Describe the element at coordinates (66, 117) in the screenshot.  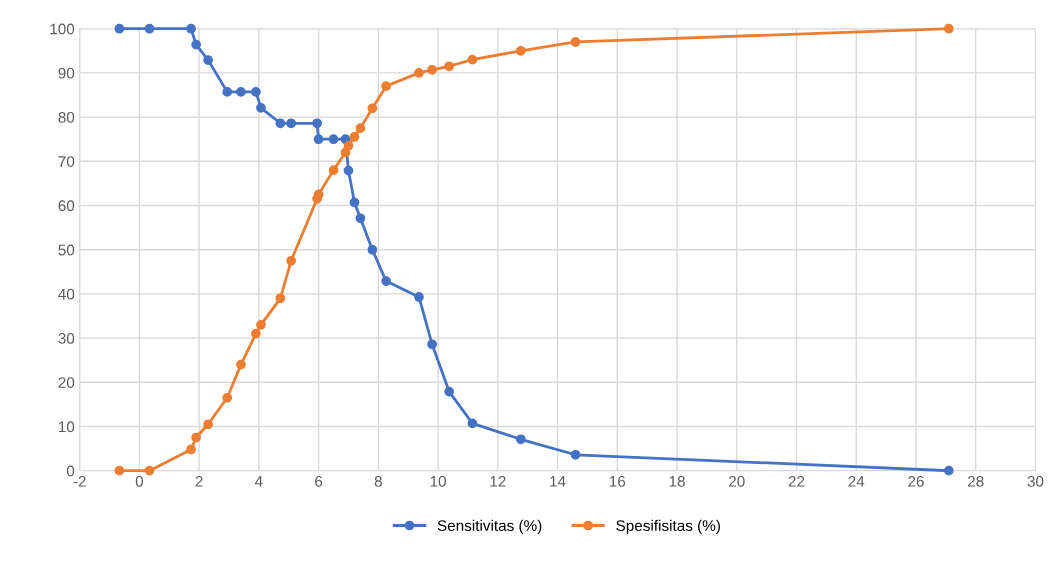
I see `y-tick-label: 80` at that location.